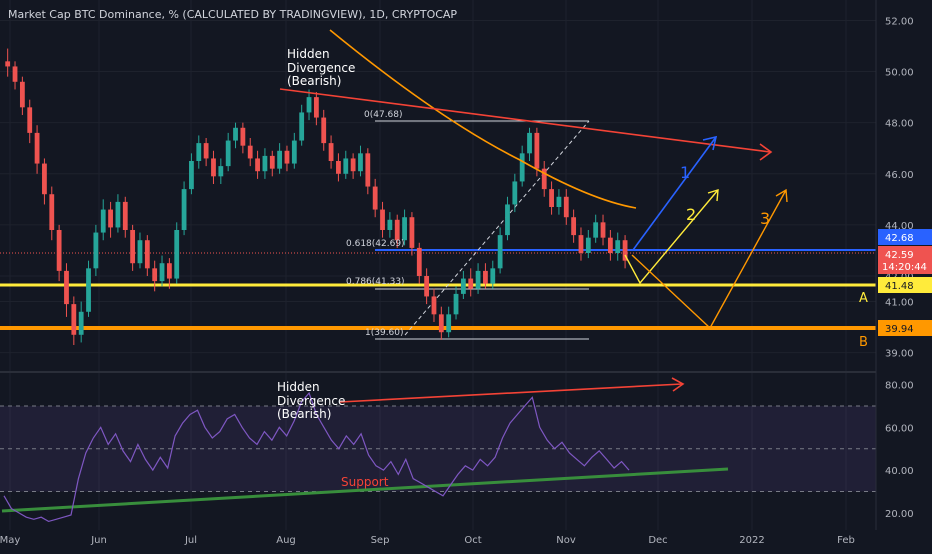 The height and width of the screenshot is (554, 932). Describe the element at coordinates (304, 414) in the screenshot. I see `rsi-divergence-label-3: (Bearish)` at that location.